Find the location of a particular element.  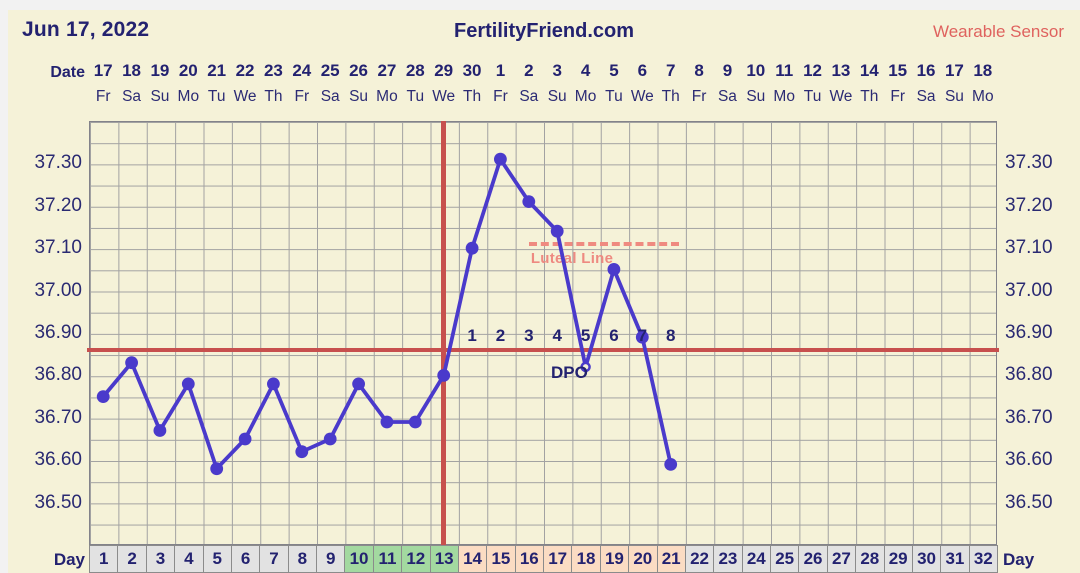

day-cell: 21 is located at coordinates (671, 559).